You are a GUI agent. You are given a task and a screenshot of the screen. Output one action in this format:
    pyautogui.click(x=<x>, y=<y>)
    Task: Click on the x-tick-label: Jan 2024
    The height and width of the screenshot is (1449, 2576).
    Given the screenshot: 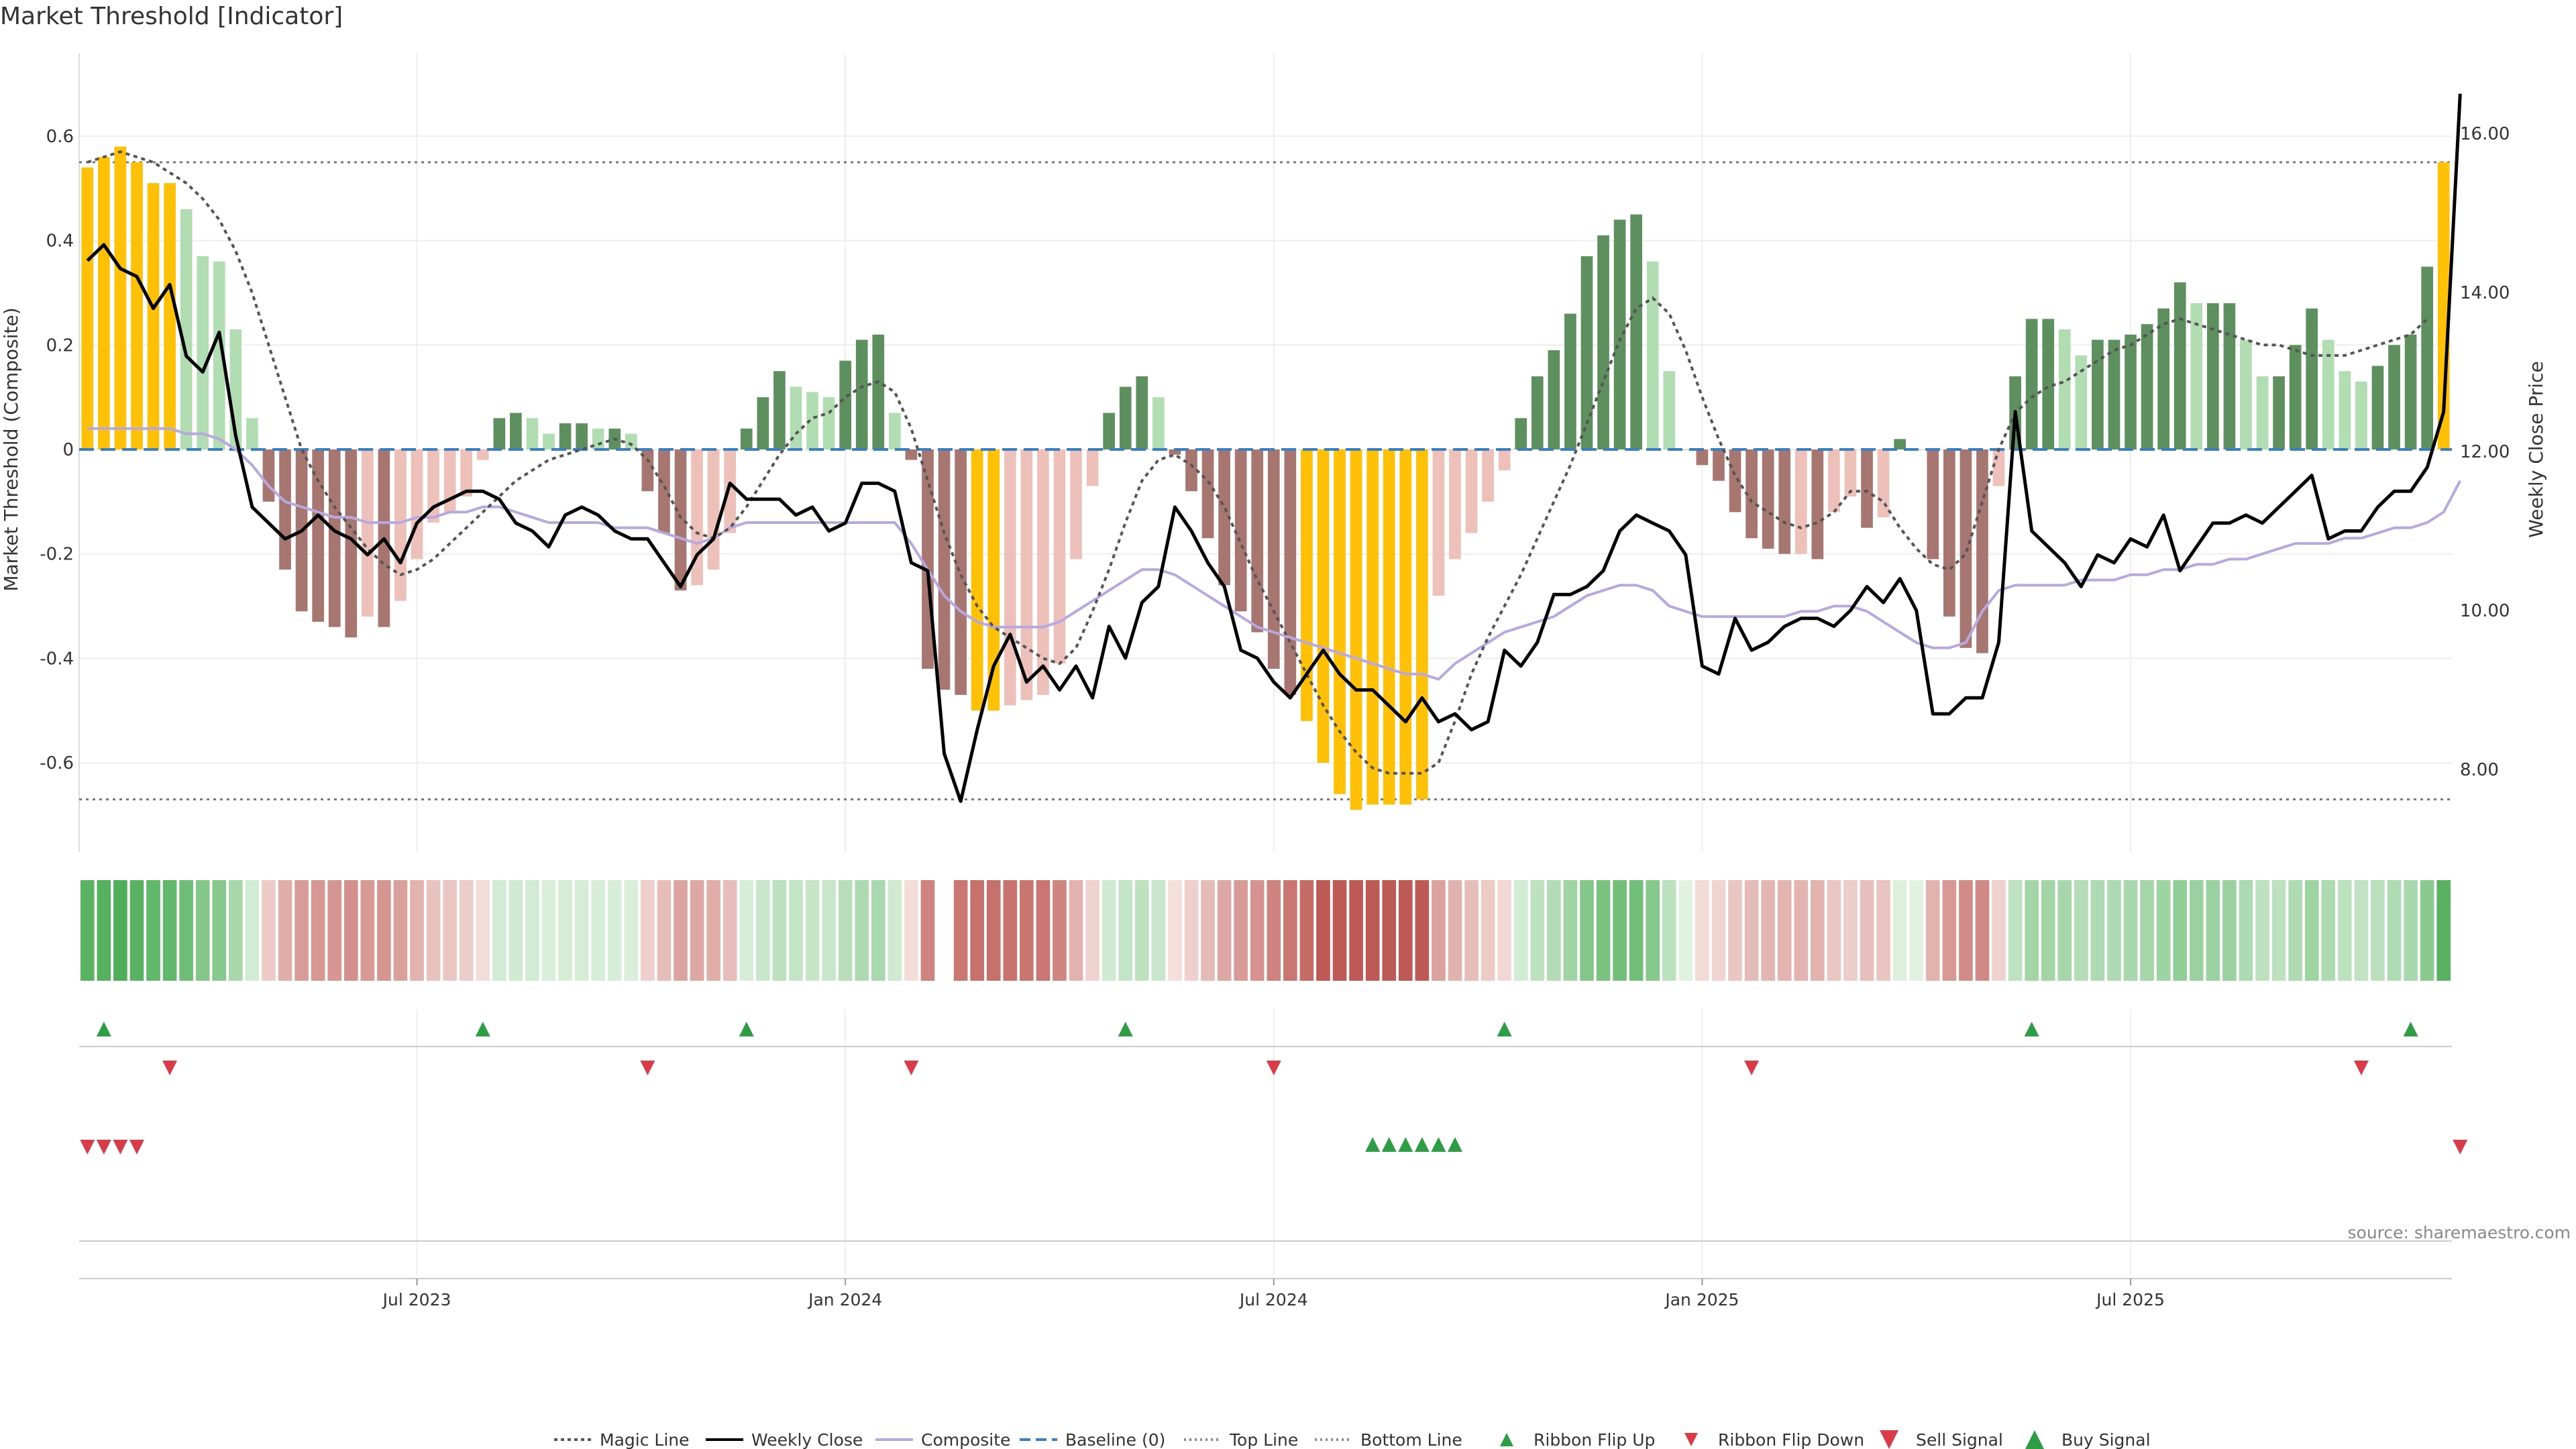 What is the action you would take?
    pyautogui.click(x=844, y=1299)
    